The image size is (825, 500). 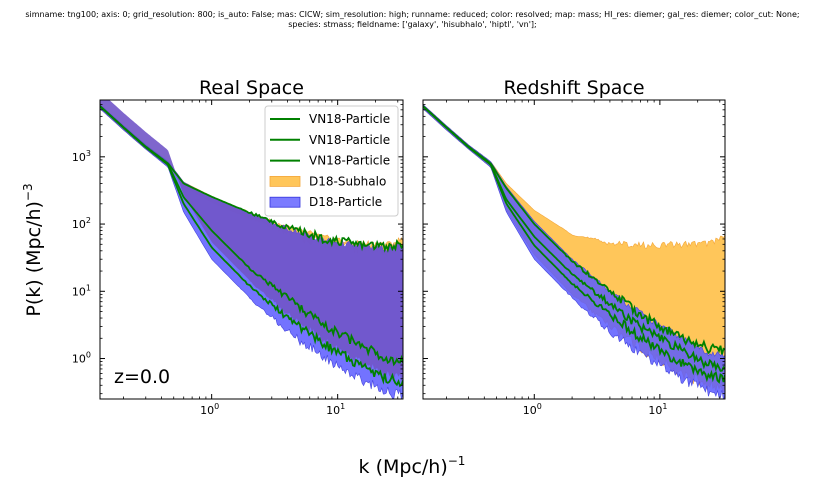 What do you see at coordinates (142, 377) in the screenshot?
I see `redshift-annotation: z=0.0` at bounding box center [142, 377].